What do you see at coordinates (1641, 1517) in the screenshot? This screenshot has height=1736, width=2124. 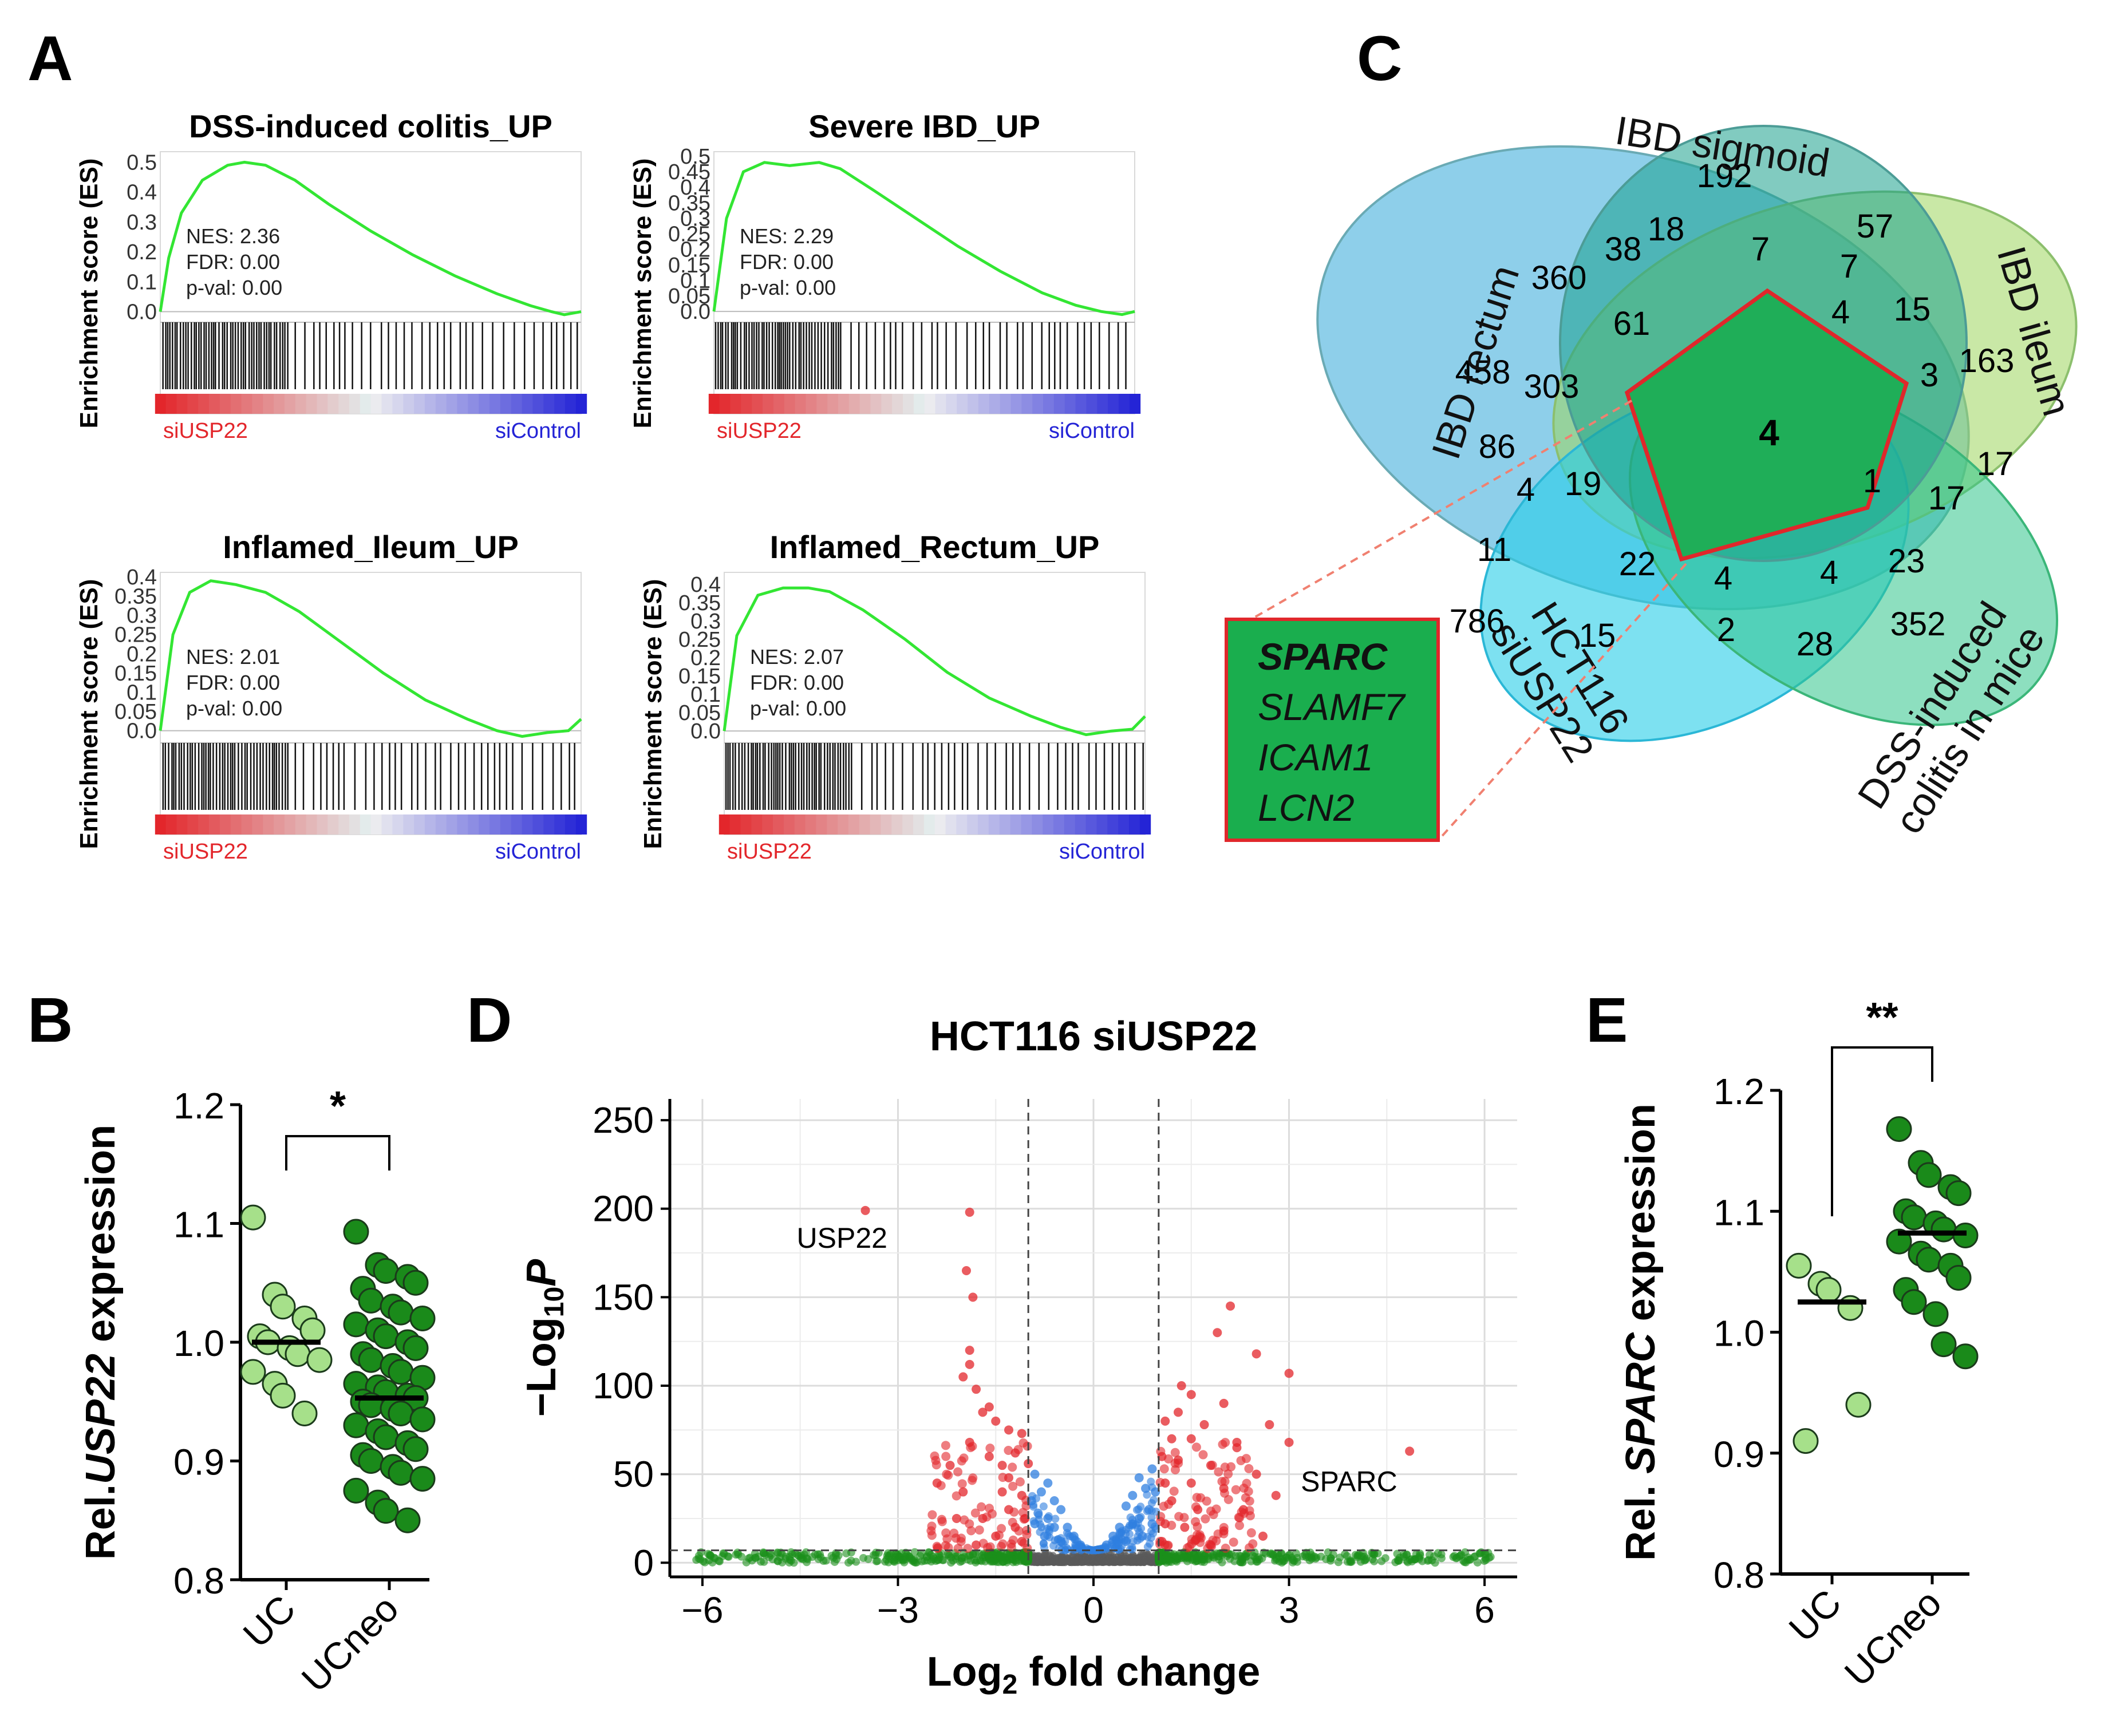 I see `y-axis-label-part: Rel.` at bounding box center [1641, 1517].